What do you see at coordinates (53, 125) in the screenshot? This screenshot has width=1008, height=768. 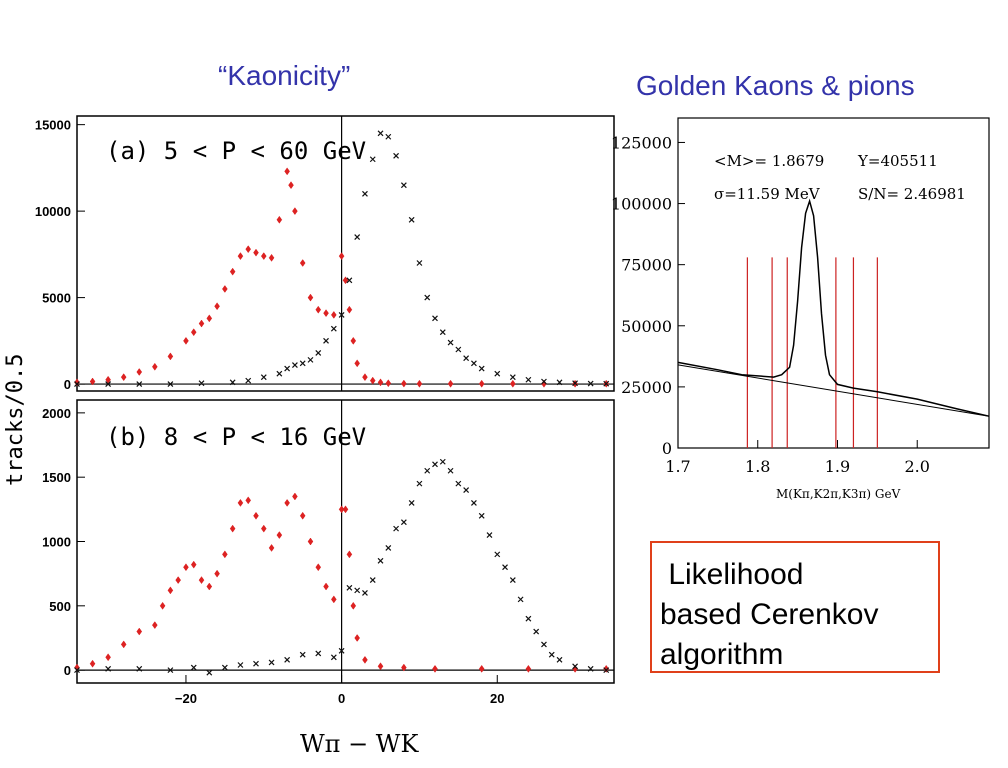 I see `y-tick-label: 15000` at bounding box center [53, 125].